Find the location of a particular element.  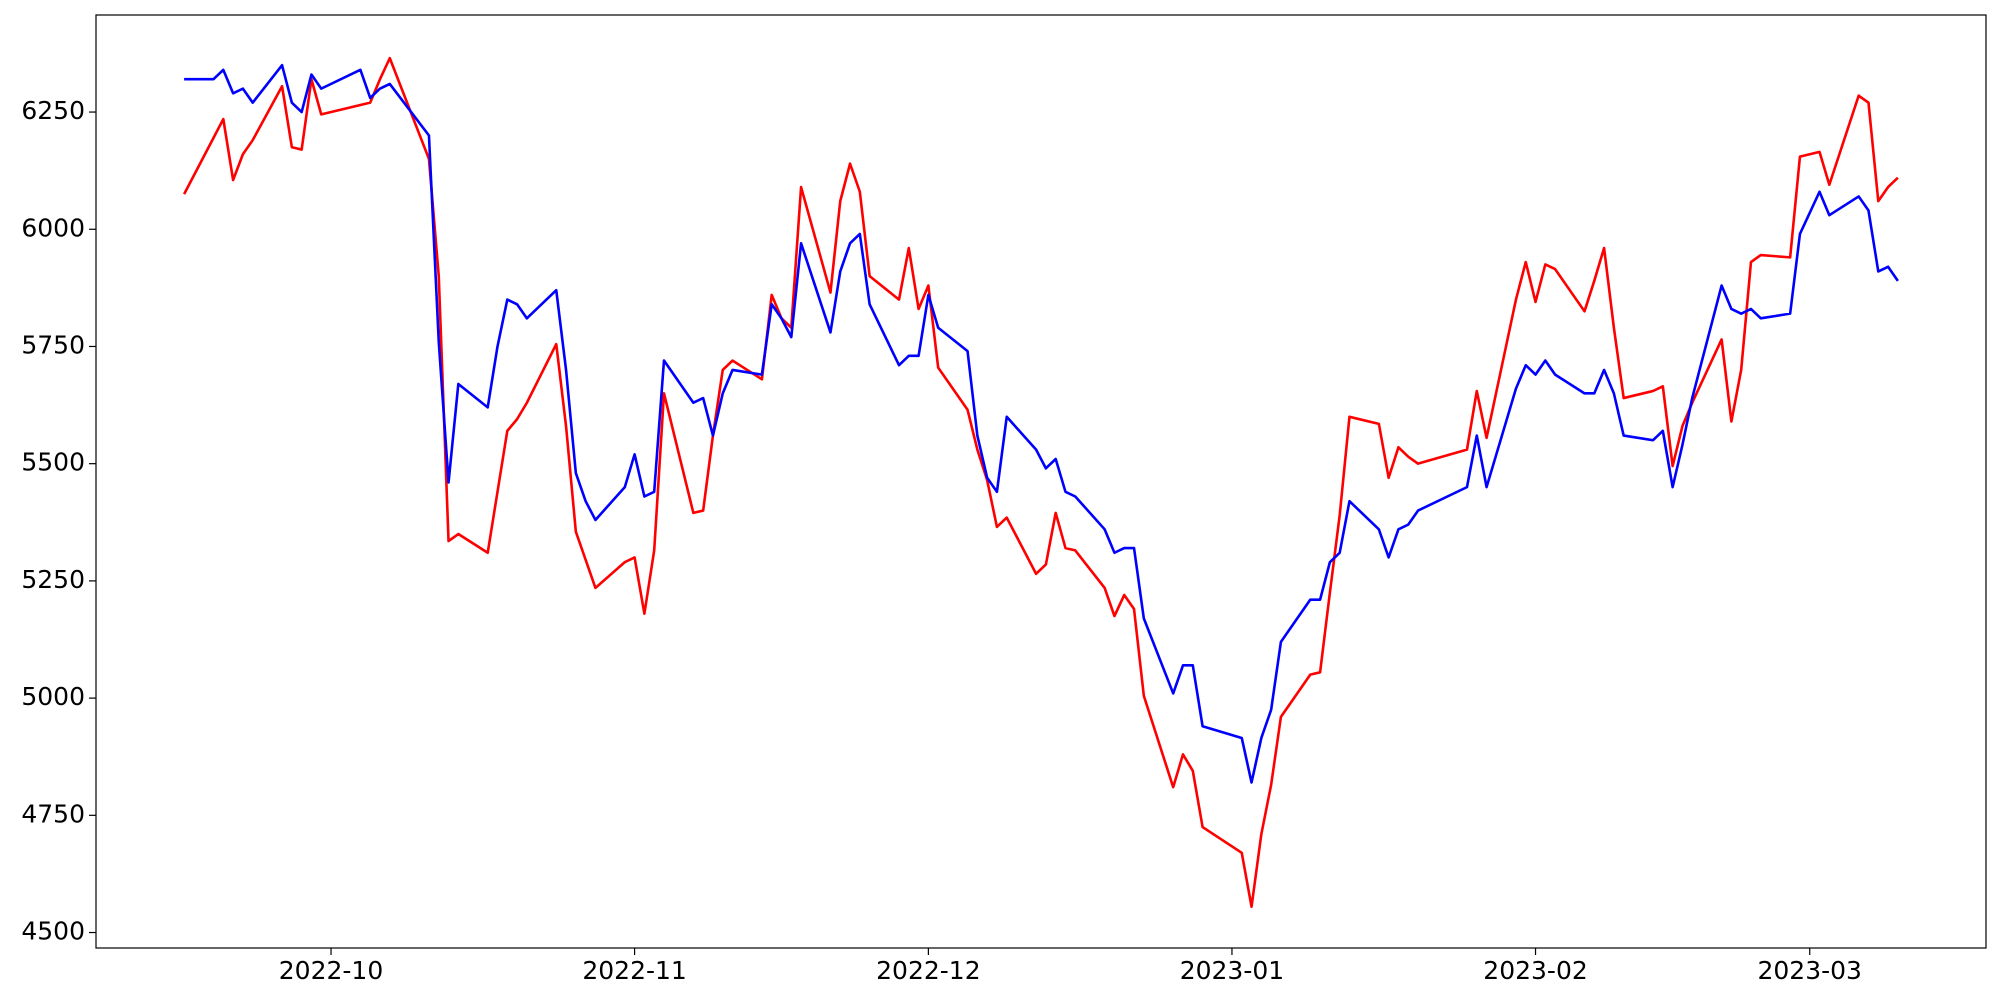

y-tick-label: 4750 is located at coordinates (53, 813).